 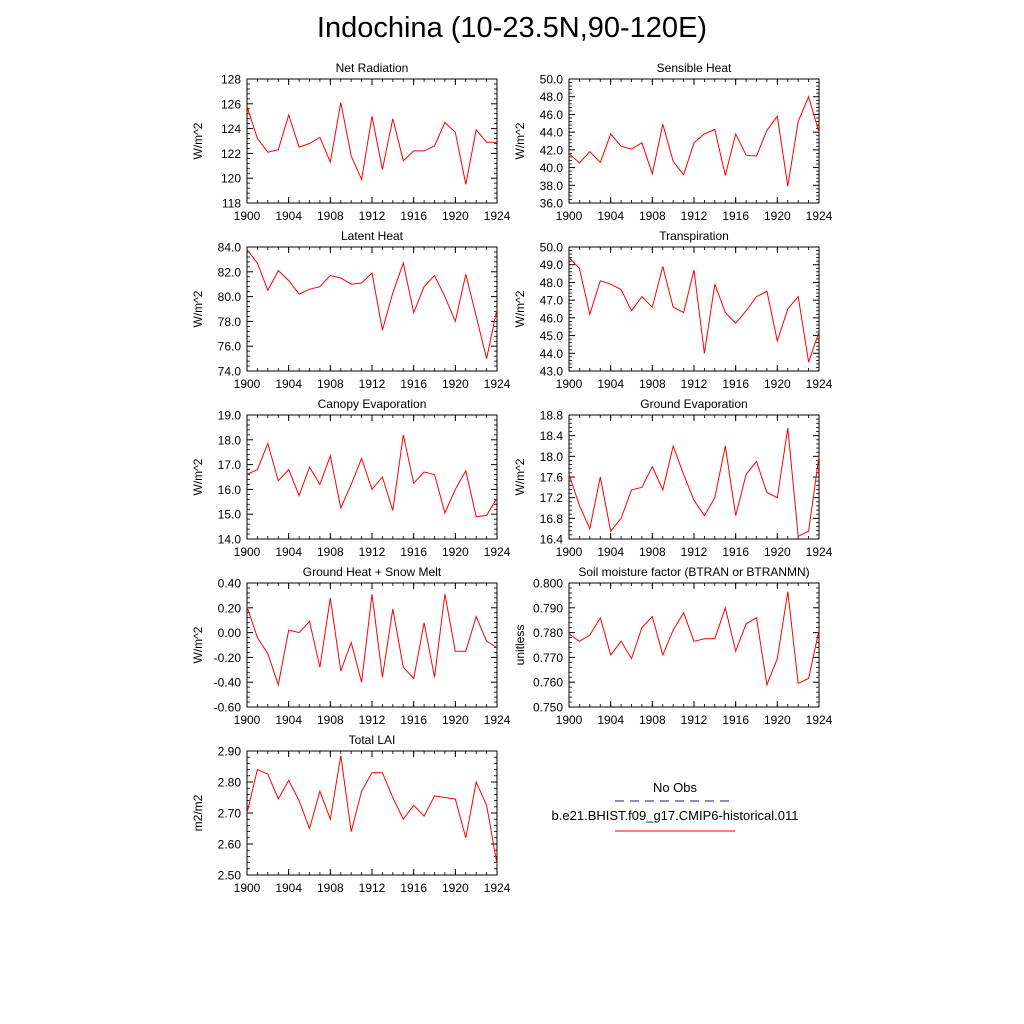 I want to click on y-tick-label: 43.0, so click(x=552, y=372).